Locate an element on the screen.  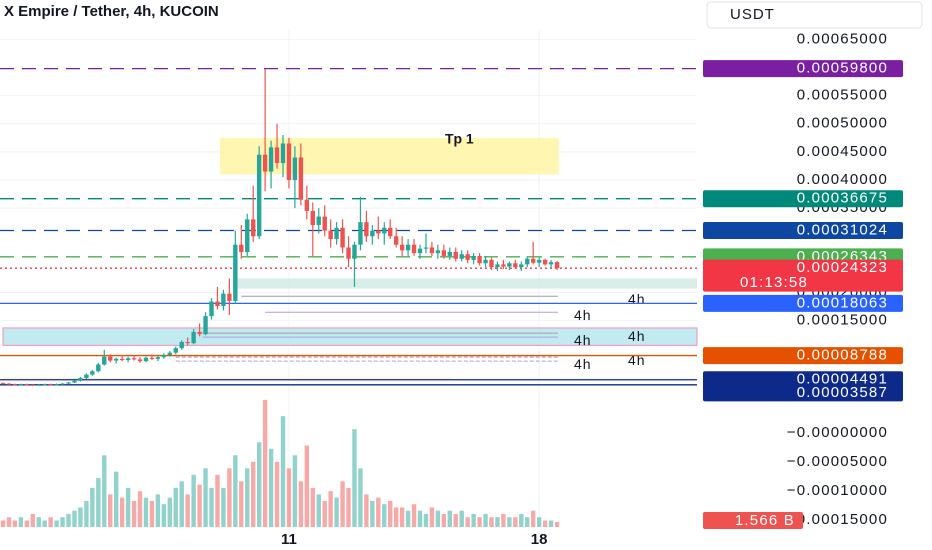
price-label: 0.00059800 is located at coordinates (842, 68).